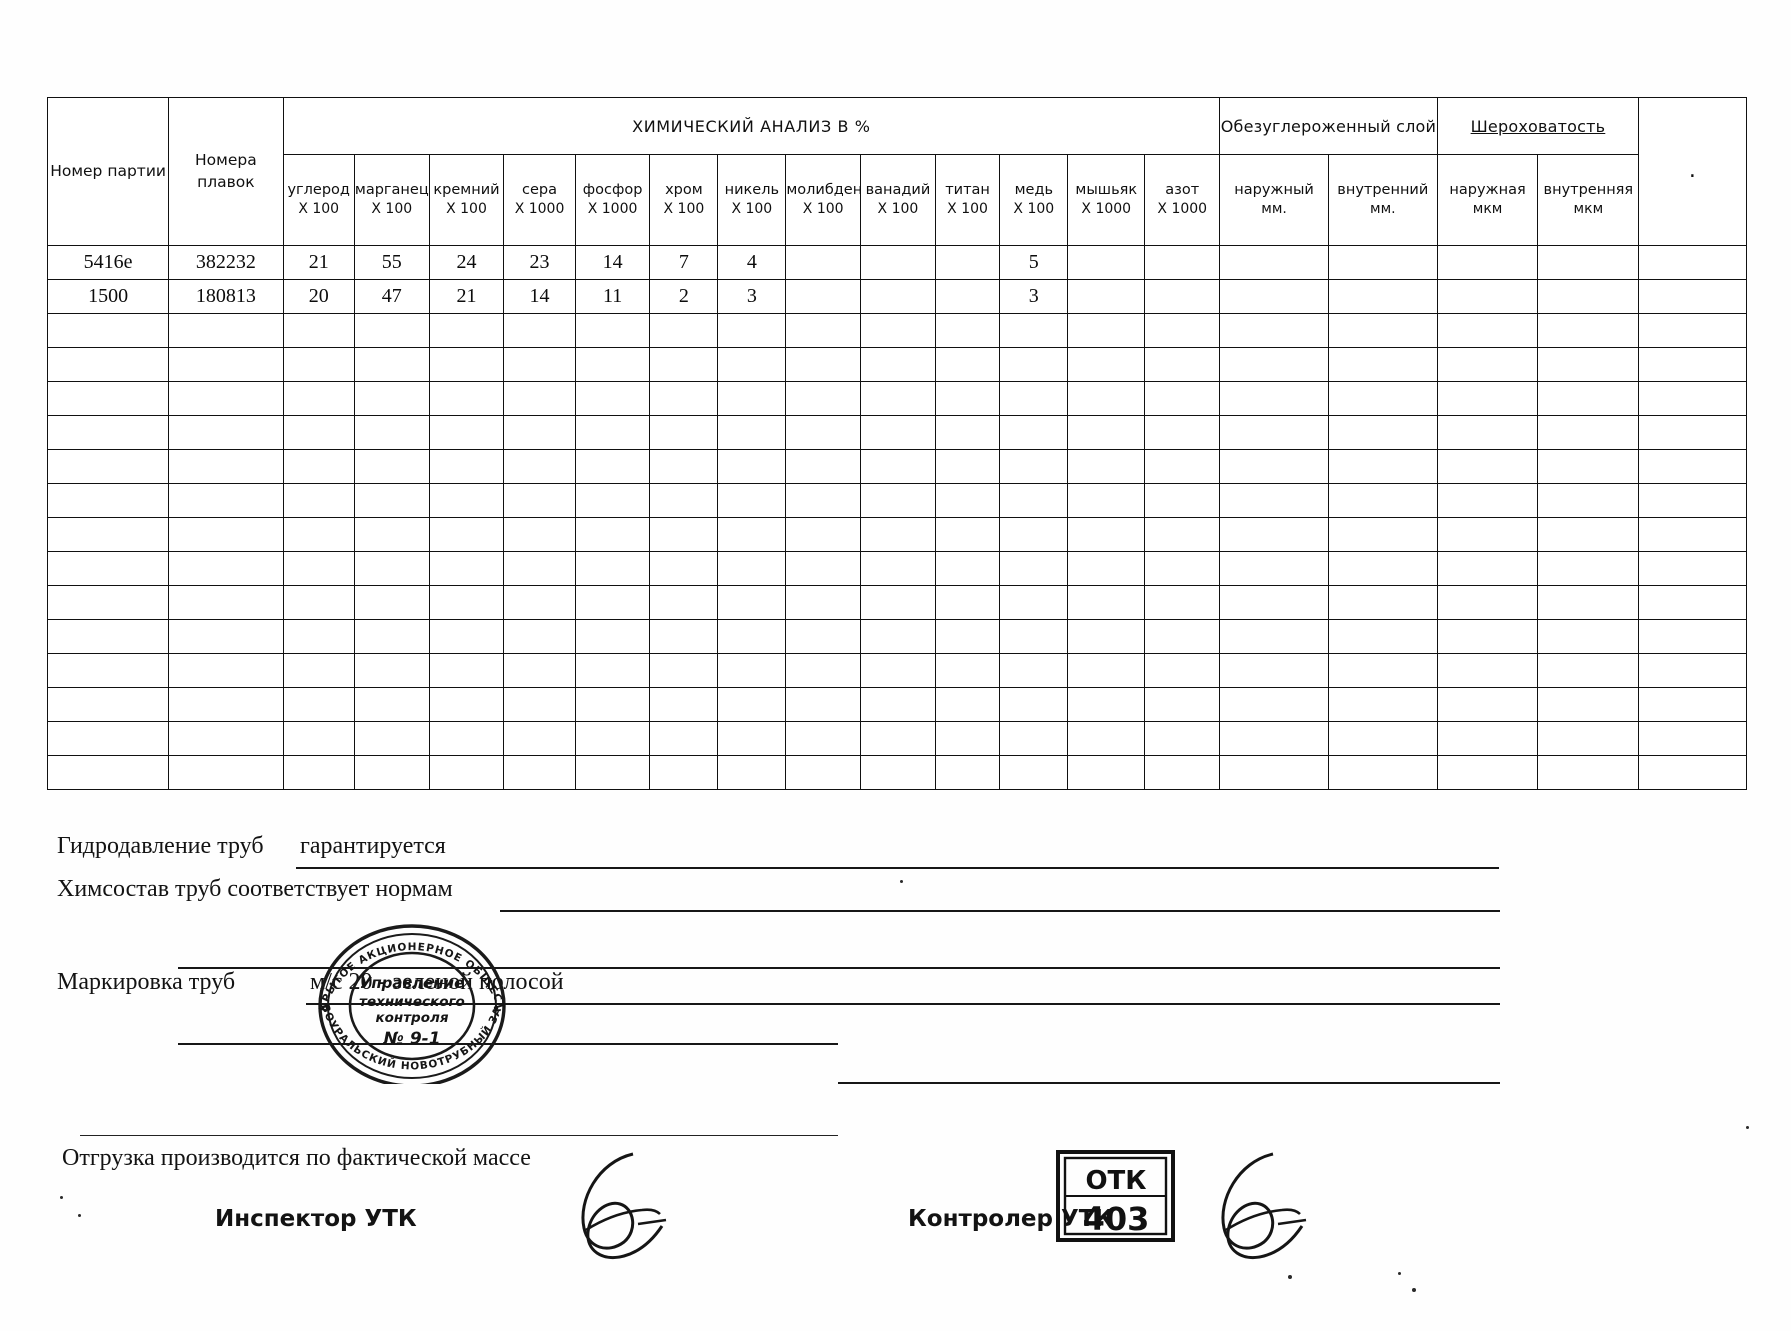 The image size is (1791, 1331). What do you see at coordinates (752, 262) in the screenshot?
I see `table-cell-nickel: 4` at bounding box center [752, 262].